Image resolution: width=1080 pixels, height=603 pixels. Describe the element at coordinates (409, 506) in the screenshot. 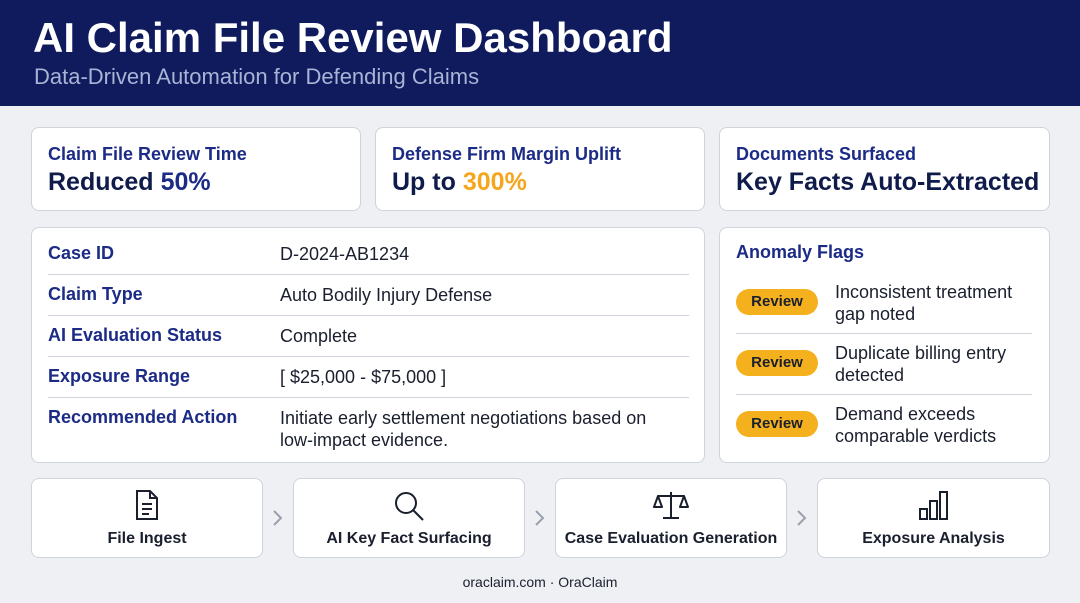

I see `search-icon` at that location.